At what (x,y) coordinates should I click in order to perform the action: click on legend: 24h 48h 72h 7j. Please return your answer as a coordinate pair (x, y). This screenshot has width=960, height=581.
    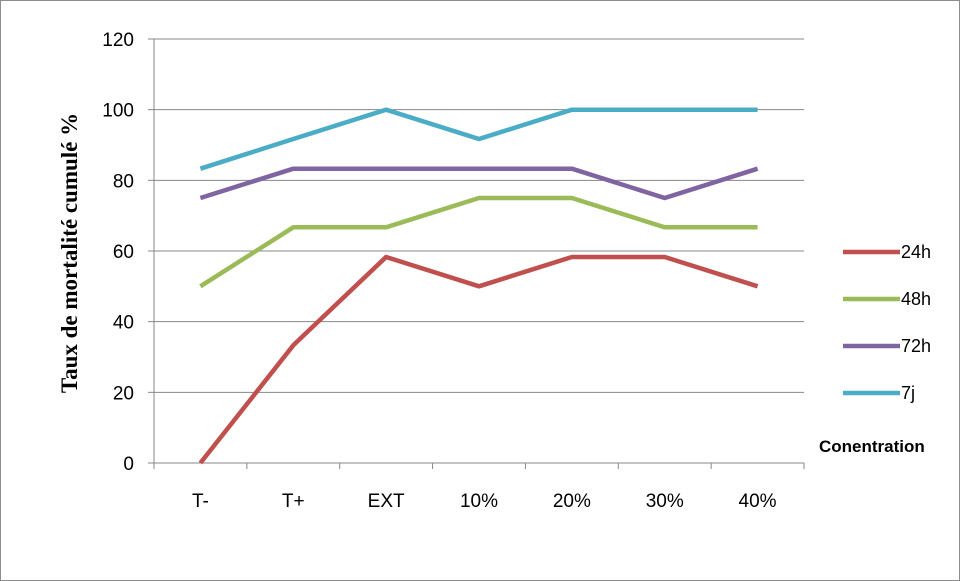
    Looking at the image, I should click on (887, 322).